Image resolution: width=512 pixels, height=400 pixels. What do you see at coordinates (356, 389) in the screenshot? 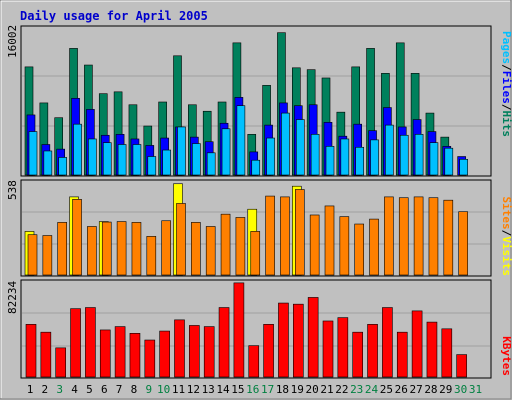
I see `day-label-23: 23` at bounding box center [356, 389].